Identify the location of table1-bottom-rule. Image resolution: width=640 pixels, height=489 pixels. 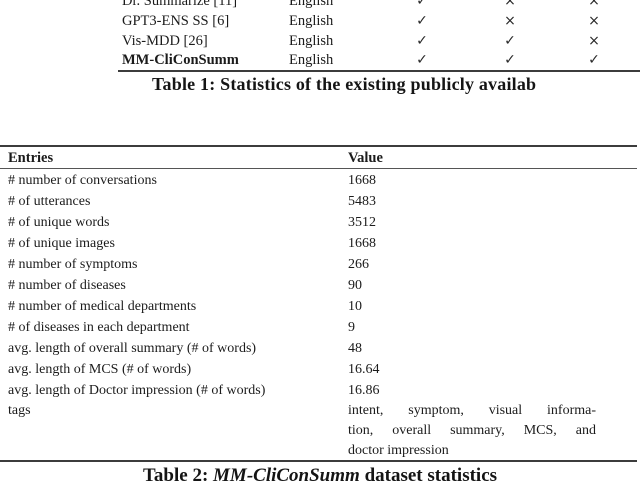
(379, 71).